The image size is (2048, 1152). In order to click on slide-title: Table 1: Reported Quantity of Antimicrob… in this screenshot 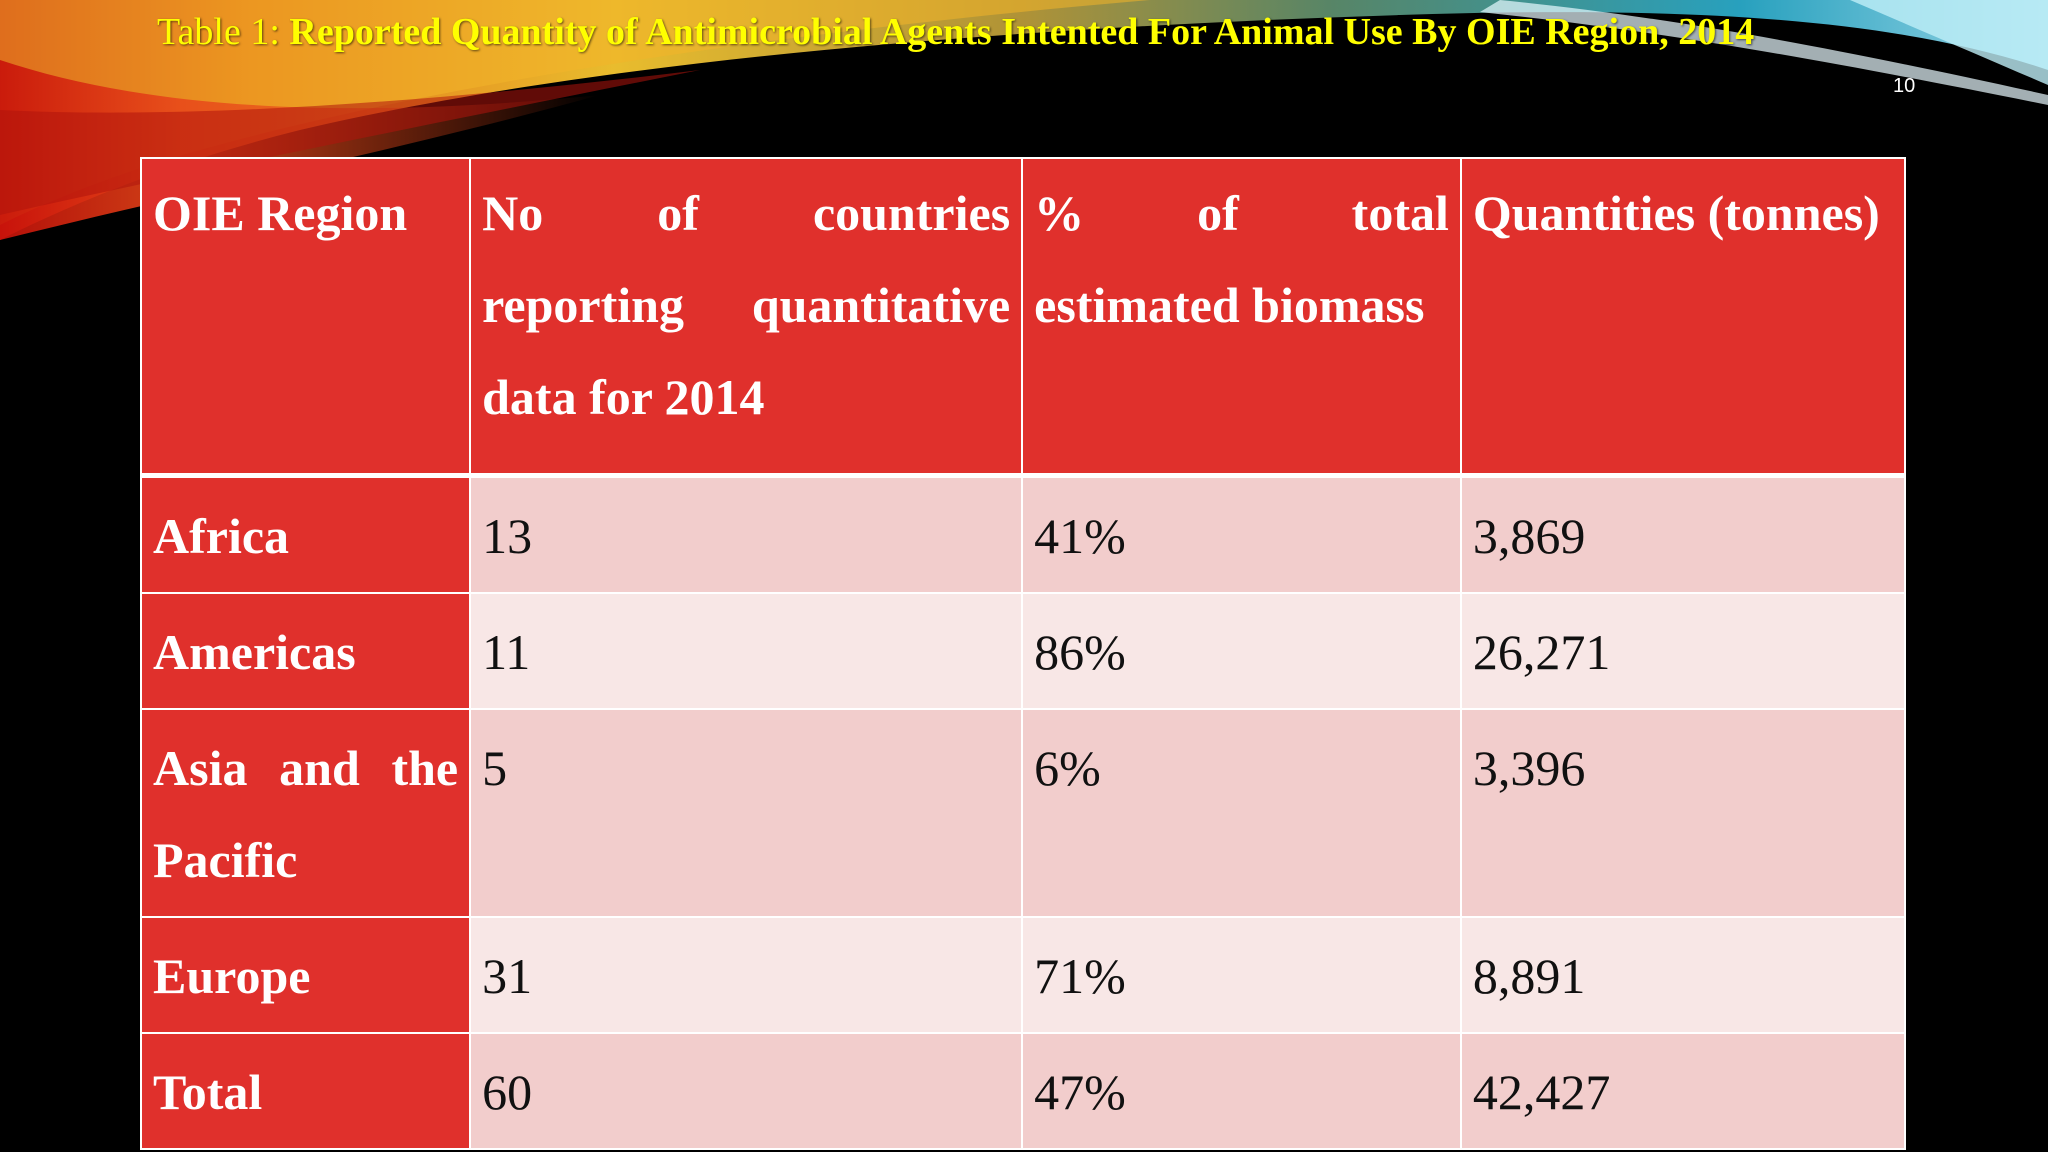, I will do `click(1017, 32)`.